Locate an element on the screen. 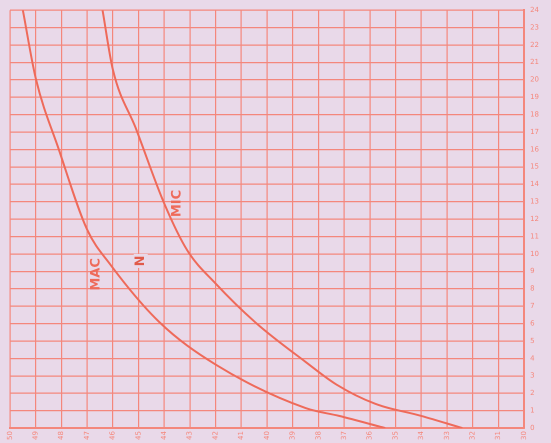  text: MIC is located at coordinates (177, 204).